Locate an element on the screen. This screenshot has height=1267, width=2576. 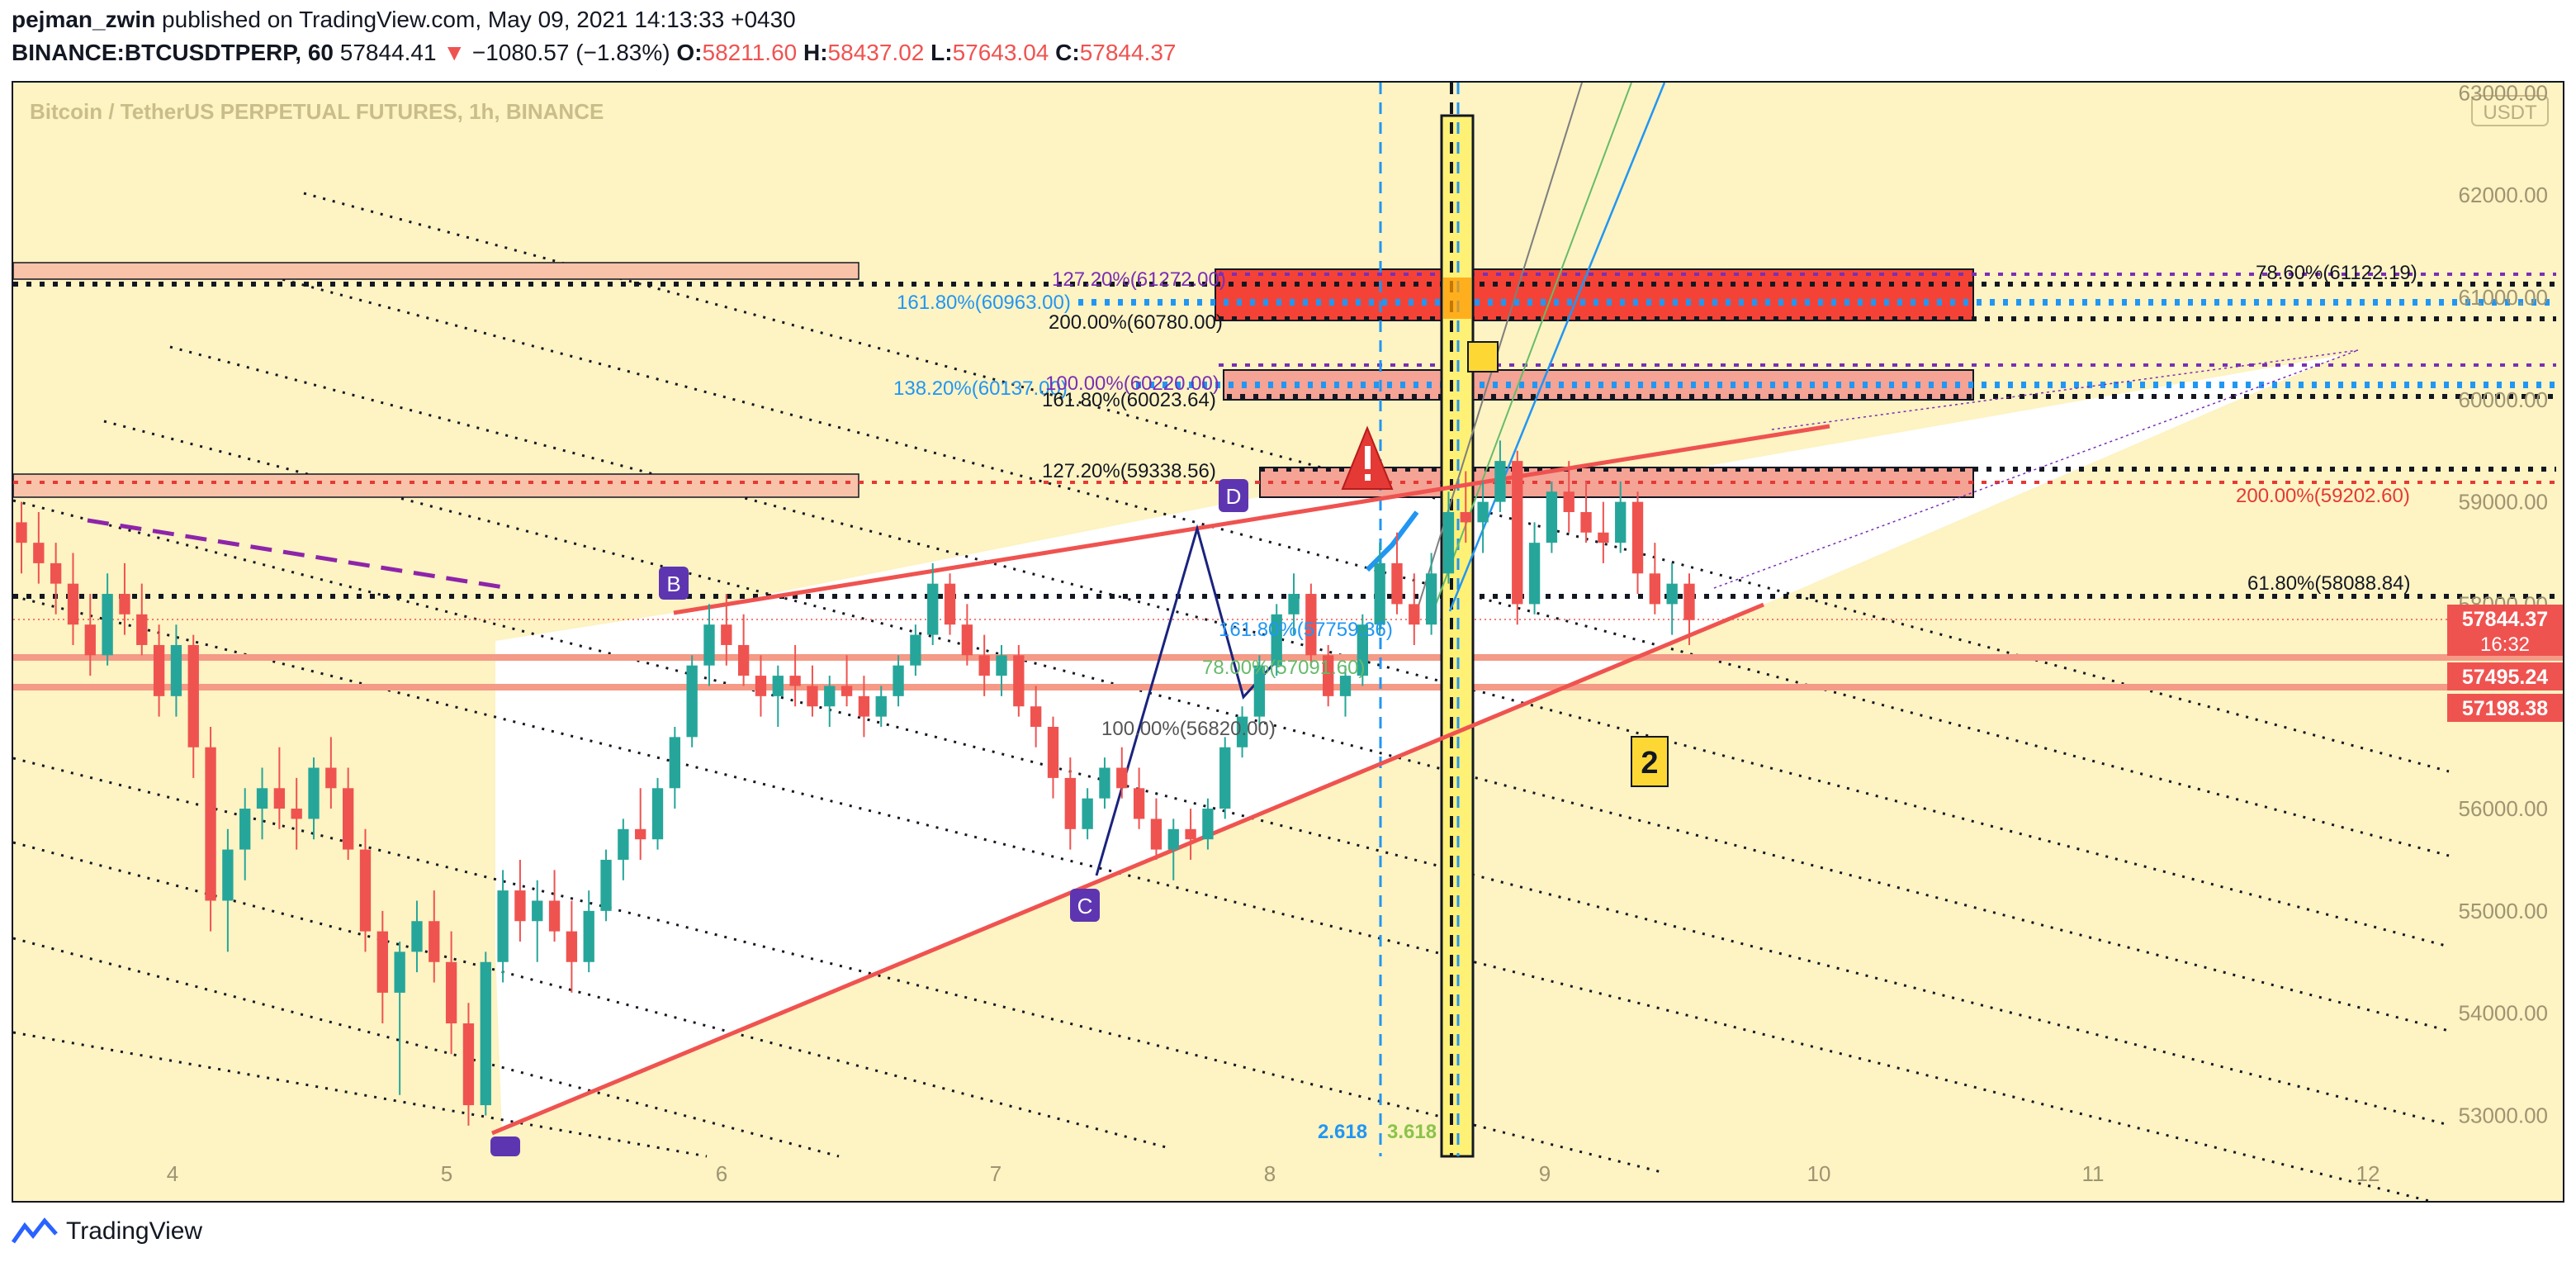
trend-dash is located at coordinates (298, 554).